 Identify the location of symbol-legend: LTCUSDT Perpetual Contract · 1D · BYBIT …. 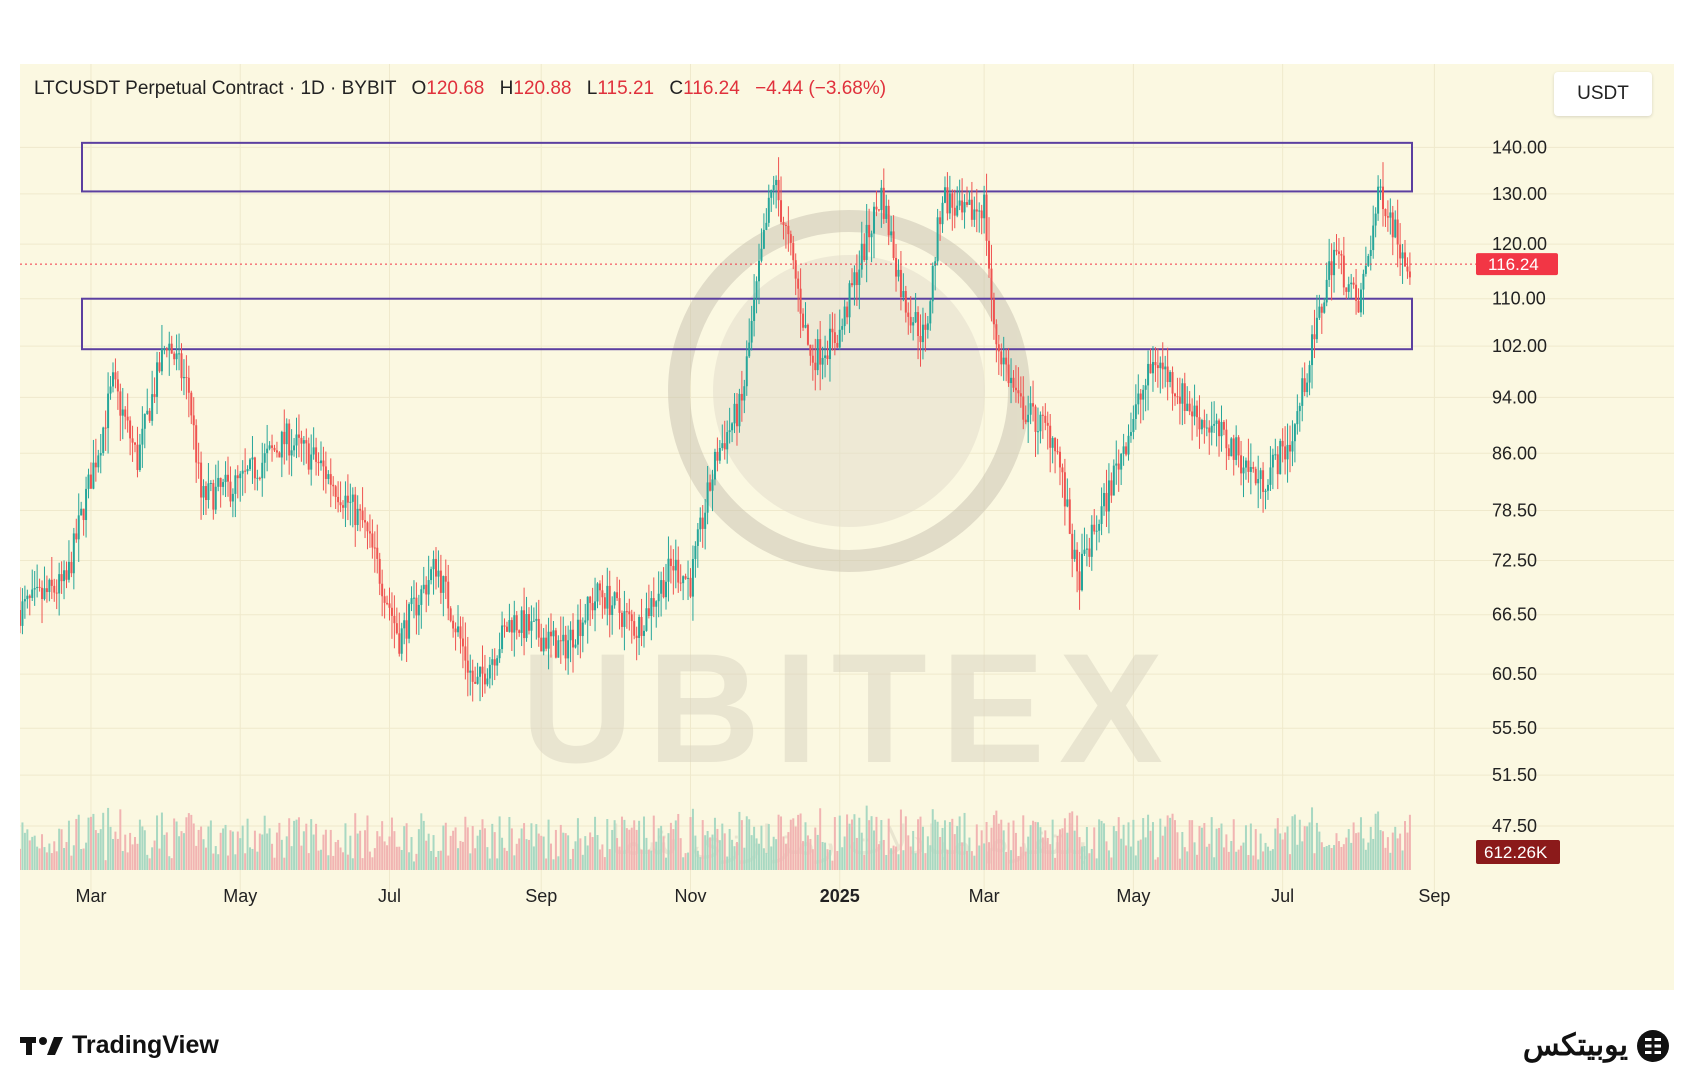
(460, 89).